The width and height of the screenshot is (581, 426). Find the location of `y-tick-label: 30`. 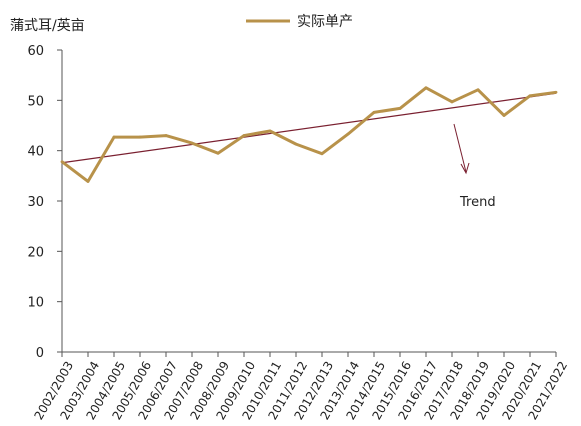

y-tick-label: 30 is located at coordinates (35, 202).